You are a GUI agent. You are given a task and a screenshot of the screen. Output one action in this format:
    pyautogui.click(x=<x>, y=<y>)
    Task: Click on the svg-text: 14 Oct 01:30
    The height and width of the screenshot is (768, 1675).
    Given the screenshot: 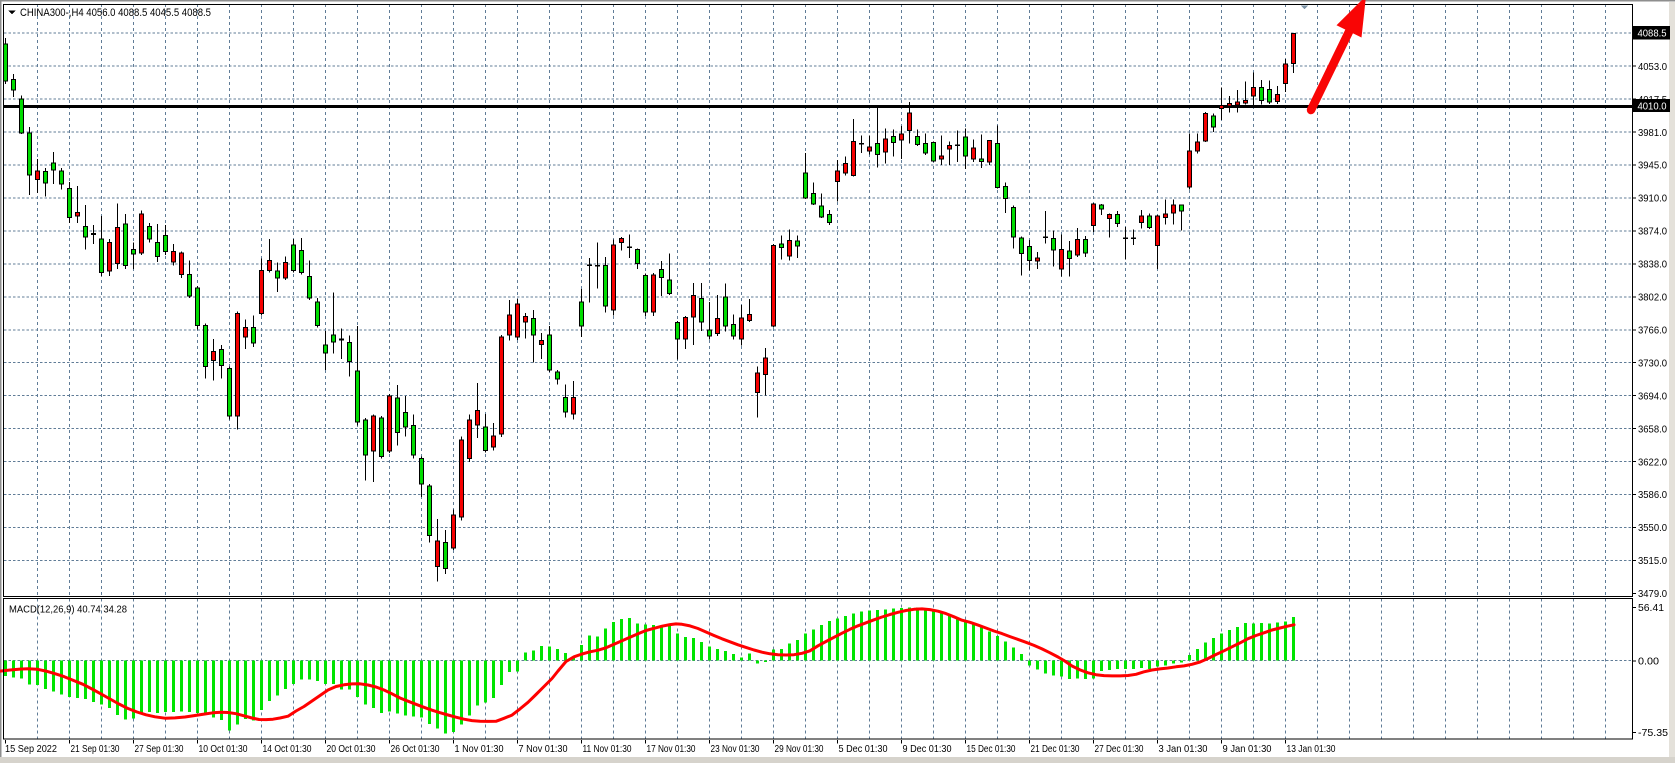 What is the action you would take?
    pyautogui.click(x=287, y=749)
    